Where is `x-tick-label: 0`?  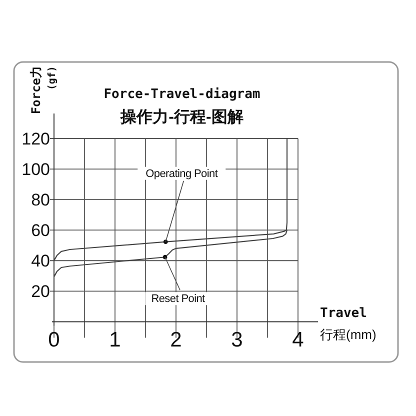 x-tick-label: 0 is located at coordinates (54, 340).